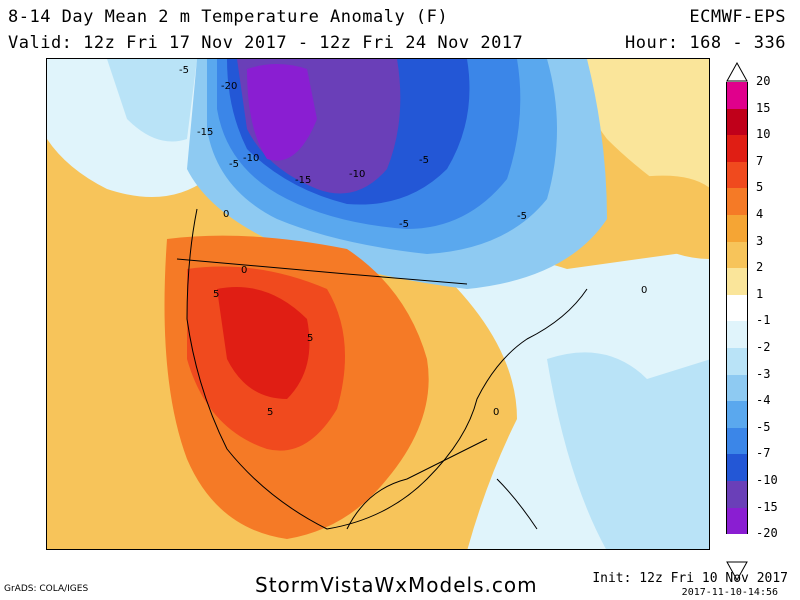 This screenshot has width=800, height=600. I want to click on colorbar-top-arrow, so click(737, 72).